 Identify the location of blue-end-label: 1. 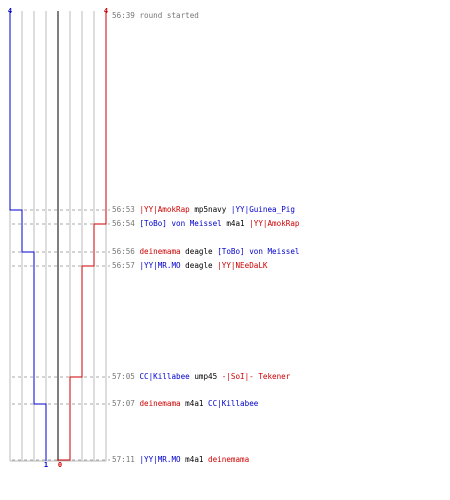
(46, 465).